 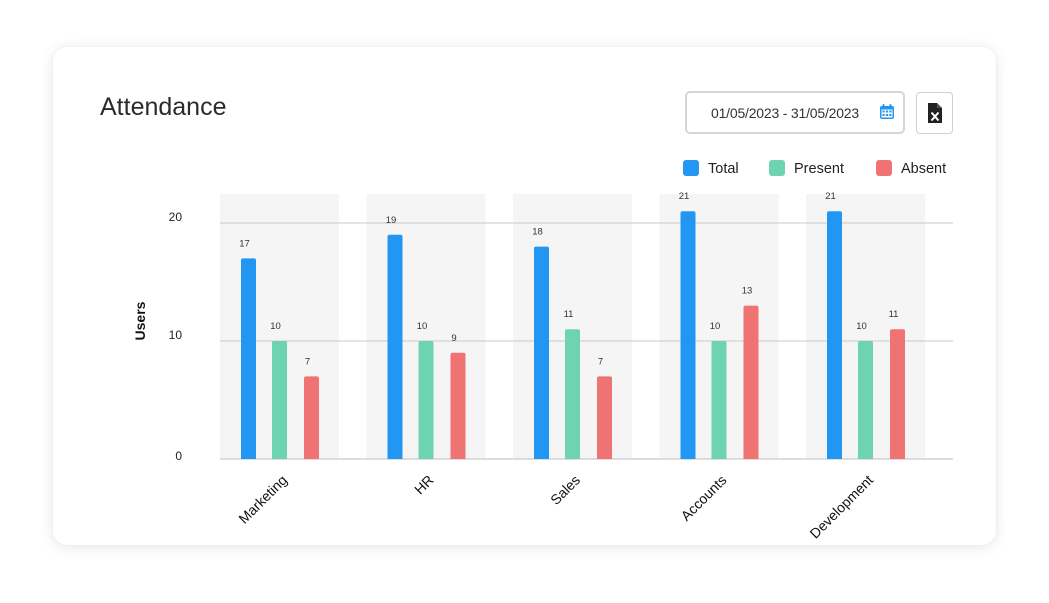 I want to click on legend-label-total: Total, so click(x=723, y=169).